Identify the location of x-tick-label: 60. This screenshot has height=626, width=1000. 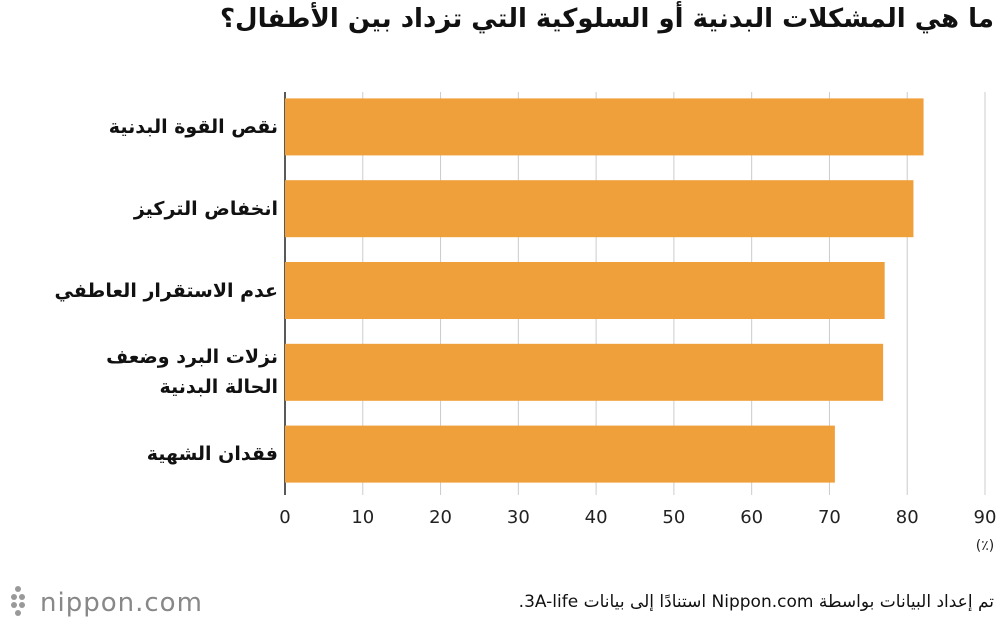
(751, 517).